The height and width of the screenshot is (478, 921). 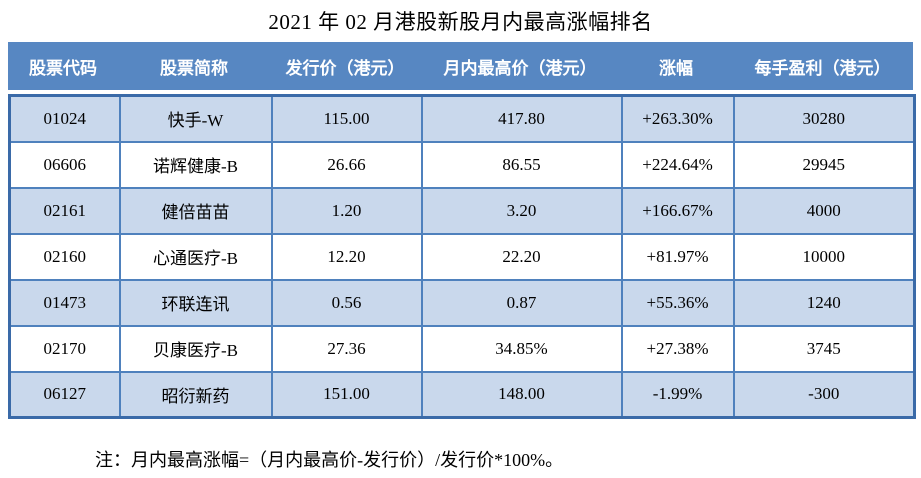 I want to click on cell-stock-code: 01473, so click(x=64, y=302).